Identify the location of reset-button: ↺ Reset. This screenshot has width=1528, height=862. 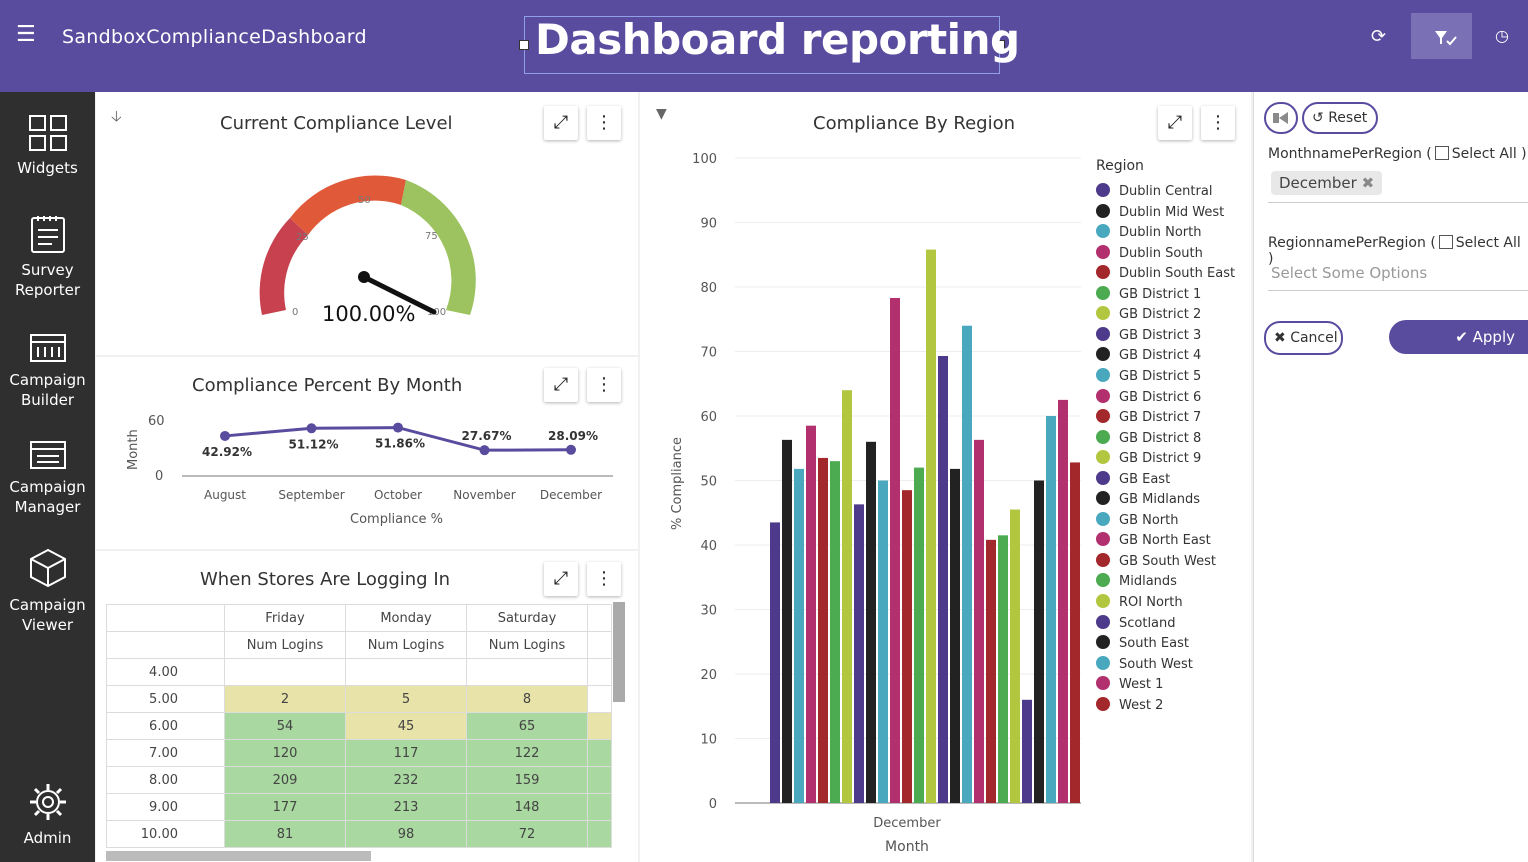
(1340, 118).